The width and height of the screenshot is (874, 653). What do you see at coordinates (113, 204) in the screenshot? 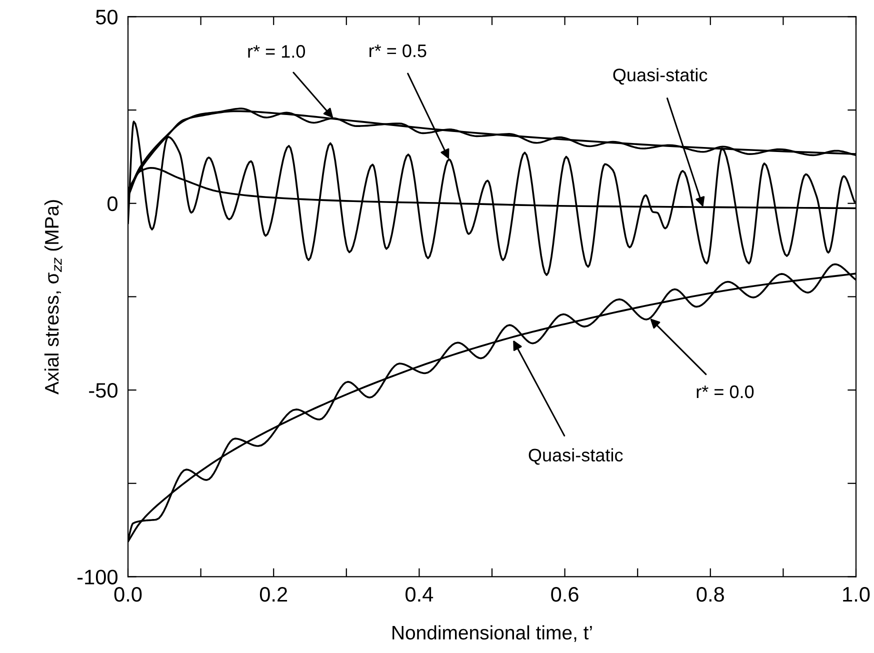
I see `y-tick-label: 0` at bounding box center [113, 204].